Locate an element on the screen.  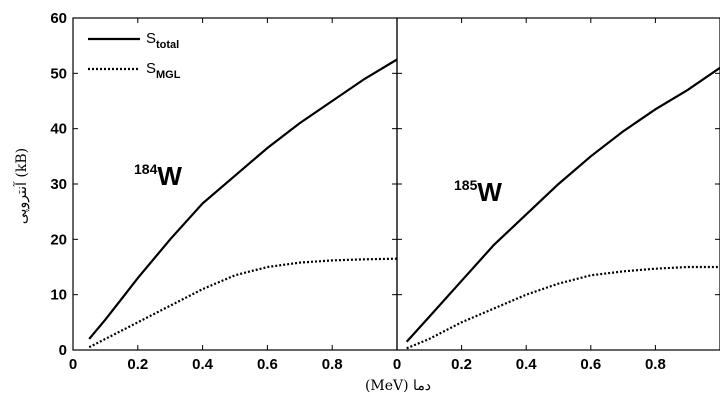
left-x-tick-label: 0 is located at coordinates (73, 364).